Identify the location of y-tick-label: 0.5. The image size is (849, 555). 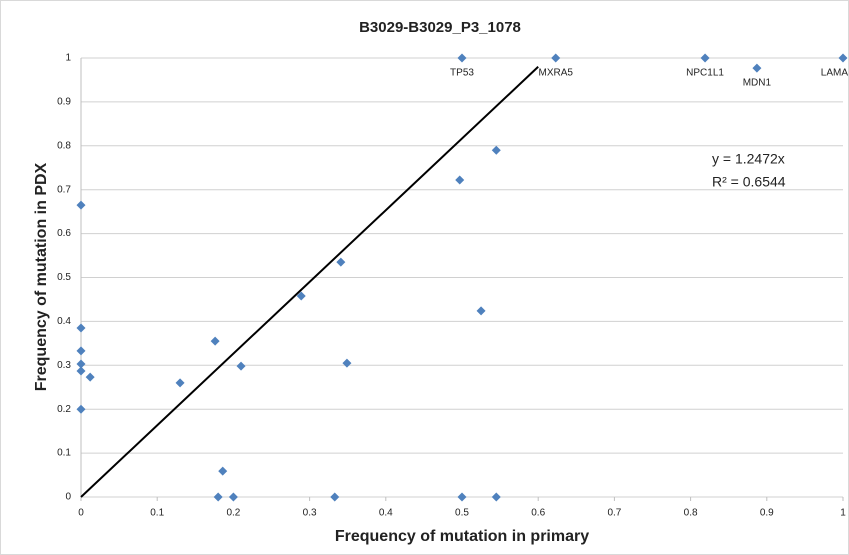
(64, 277).